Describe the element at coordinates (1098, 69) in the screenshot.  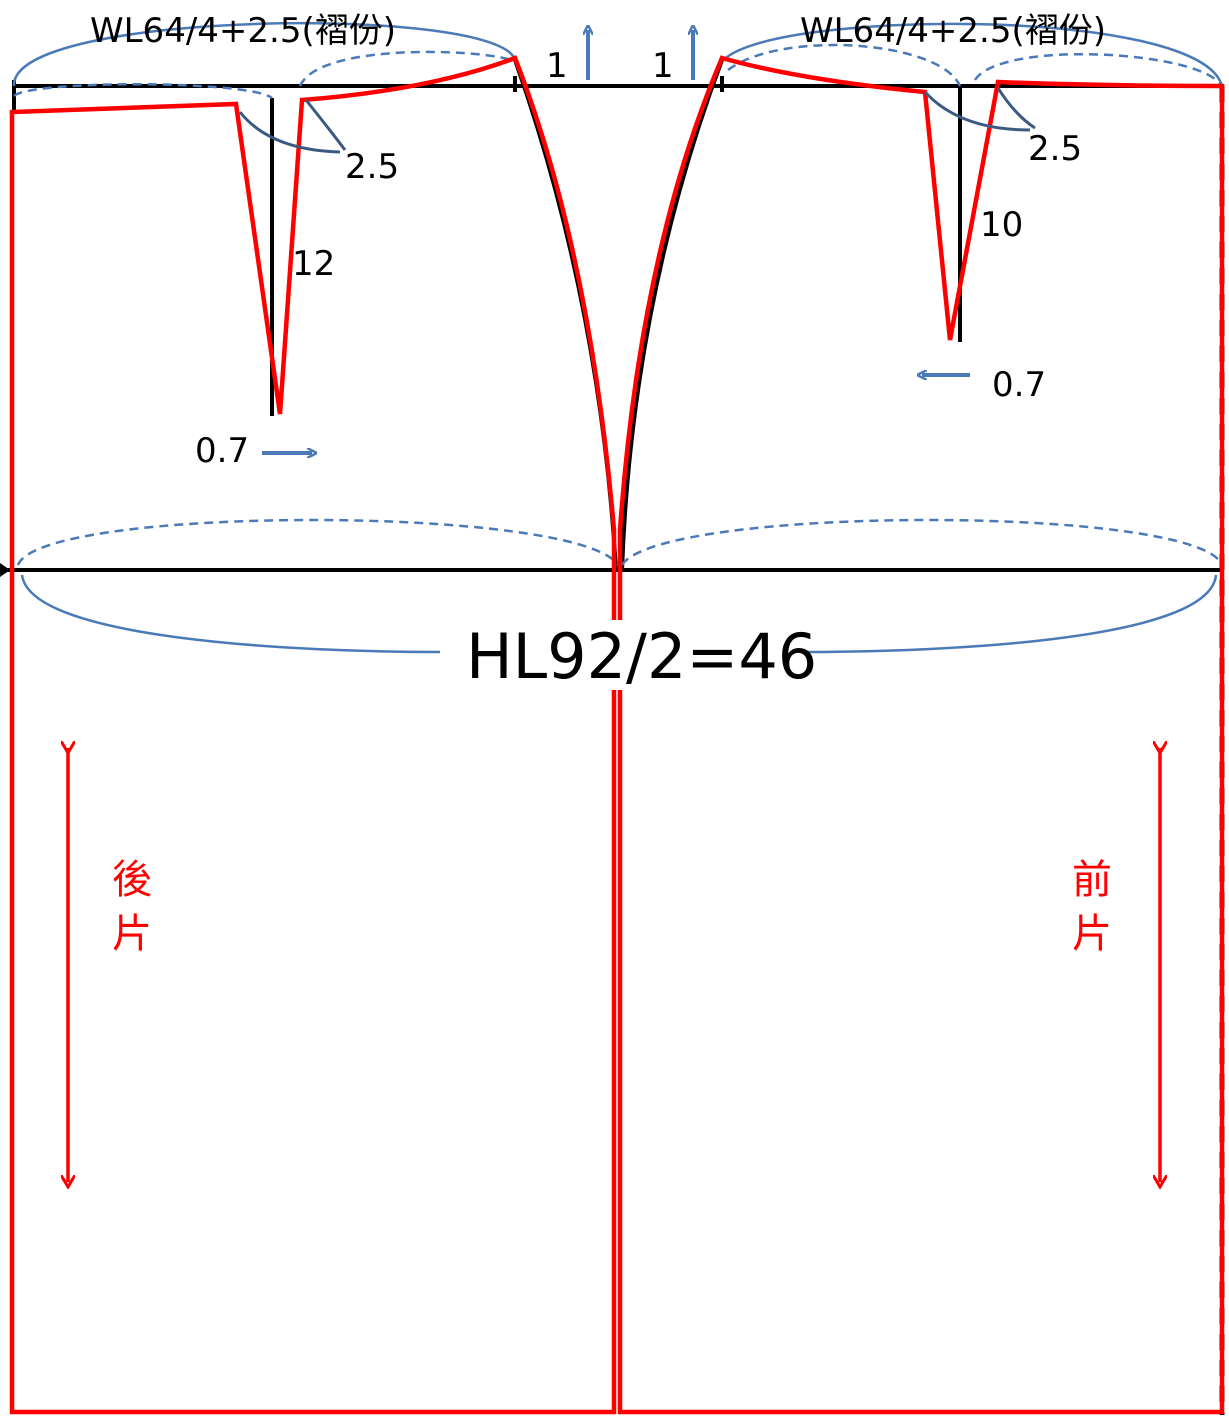
I see `front-waist-ellipse-right` at that location.